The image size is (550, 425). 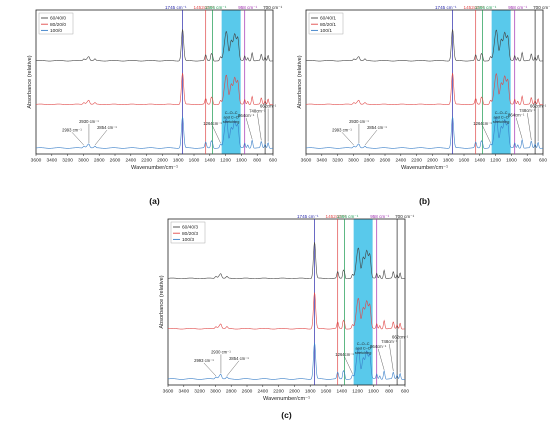 What do you see at coordinates (190, 234) in the screenshot?
I see `legend-entry: 80/20/3` at bounding box center [190, 234].